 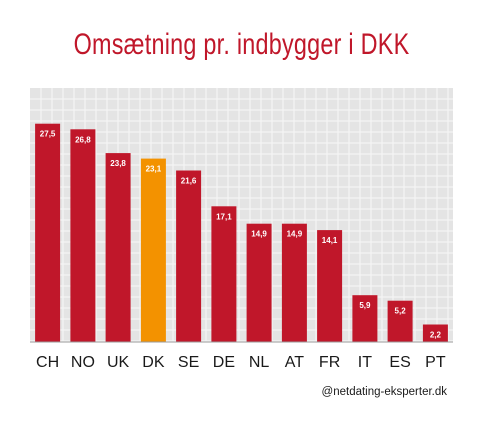 What do you see at coordinates (384, 392) in the screenshot?
I see `source-credit: @netdating-eksperter.dk` at bounding box center [384, 392].